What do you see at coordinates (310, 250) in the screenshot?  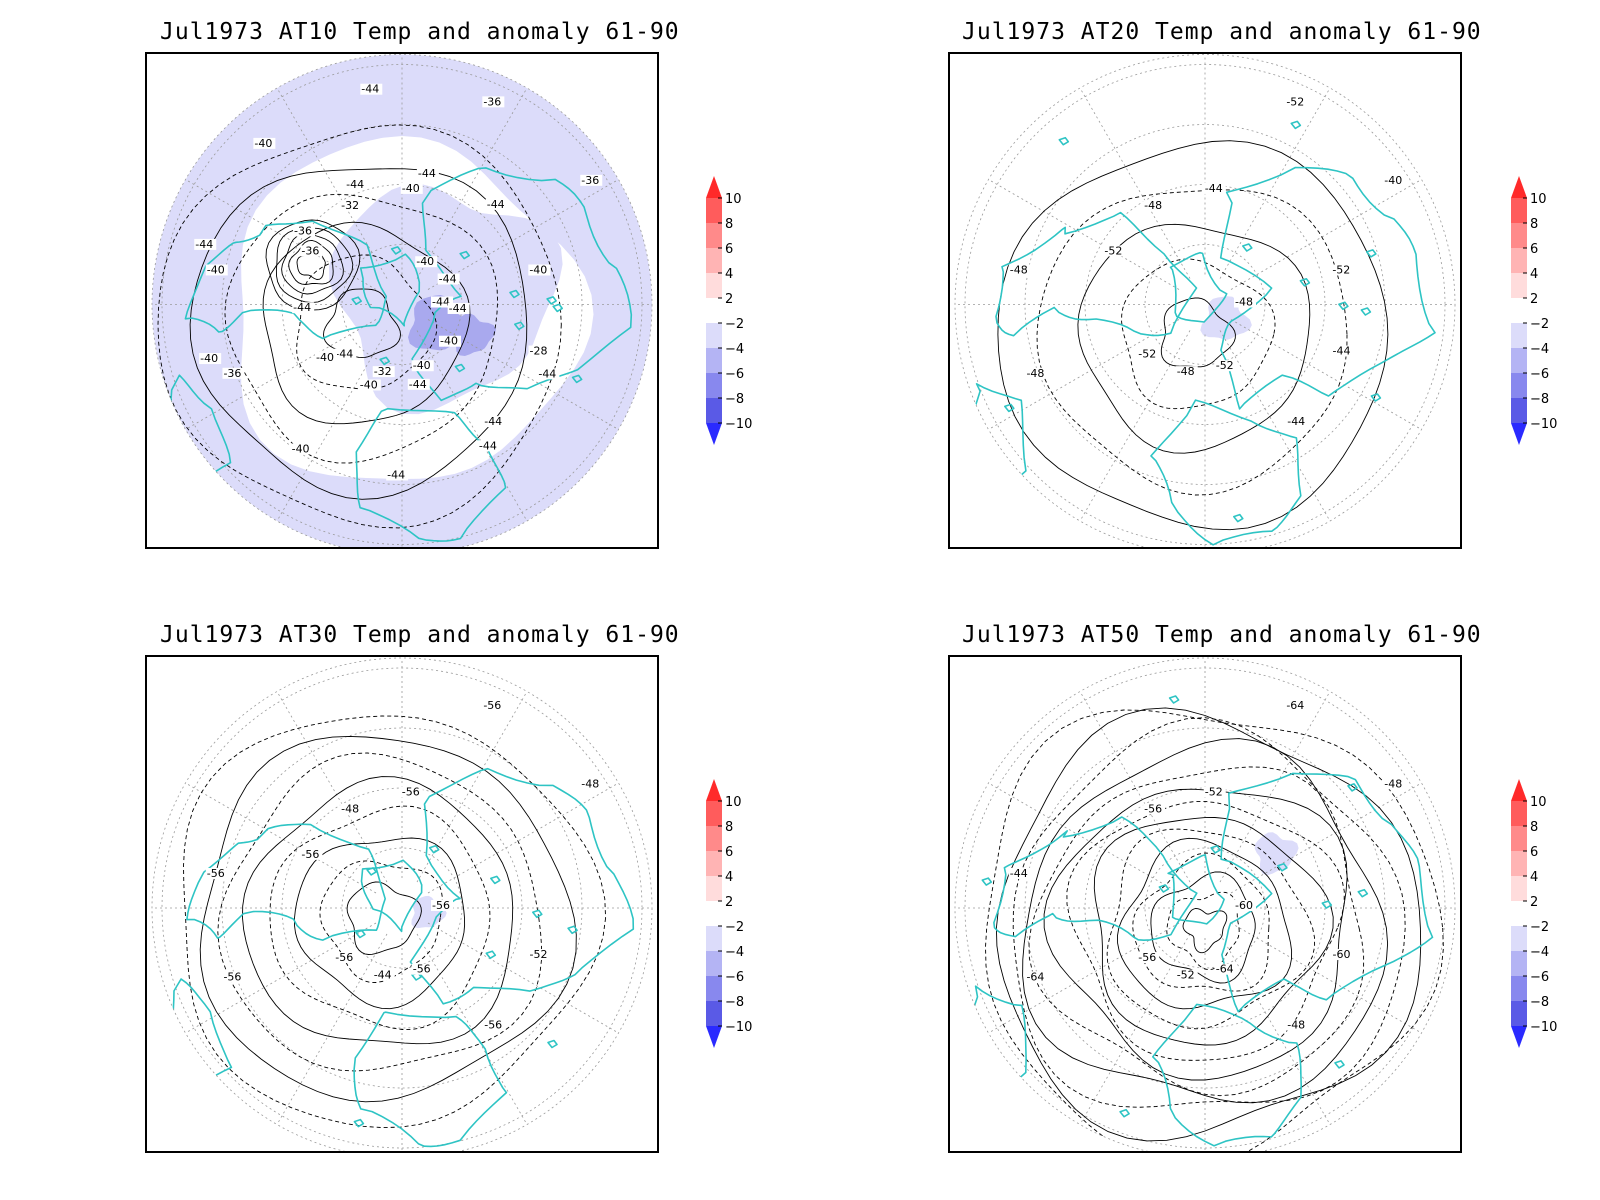 I see `contour-label: -36` at bounding box center [310, 250].